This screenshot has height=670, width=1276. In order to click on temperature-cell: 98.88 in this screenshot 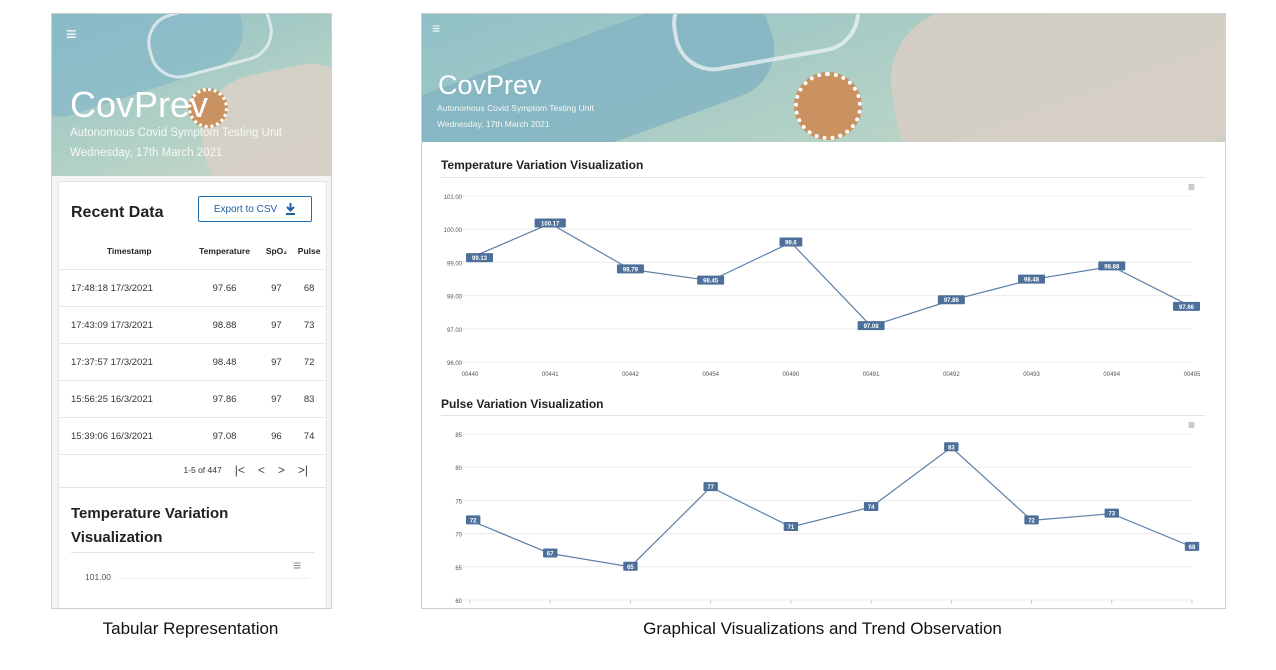, I will do `click(224, 325)`.